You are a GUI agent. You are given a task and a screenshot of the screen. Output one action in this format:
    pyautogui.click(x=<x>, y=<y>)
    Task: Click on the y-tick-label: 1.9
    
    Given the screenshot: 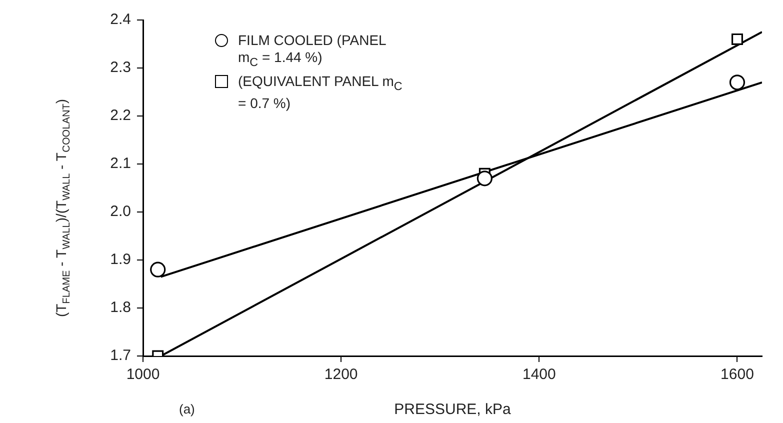 What is the action you would take?
    pyautogui.click(x=120, y=259)
    